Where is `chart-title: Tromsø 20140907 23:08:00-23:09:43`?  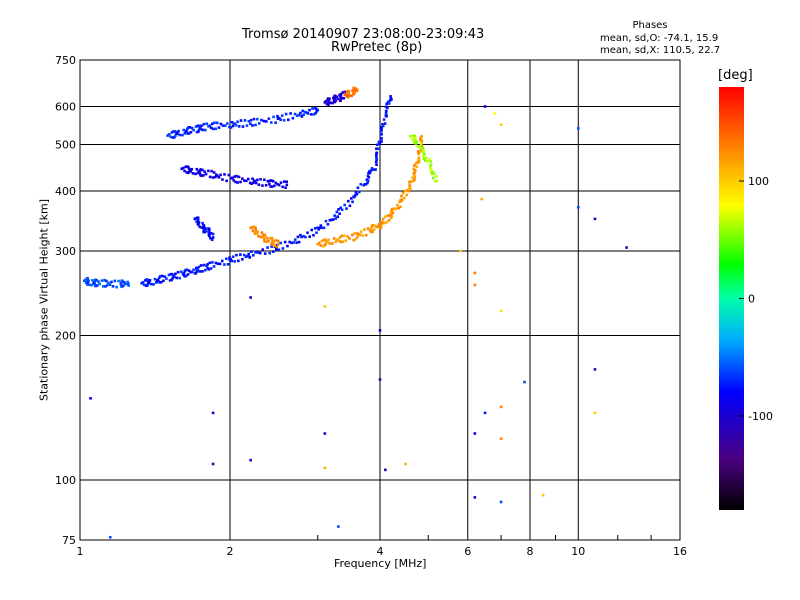 chart-title: Tromsø 20140907 23:08:00-23:09:43 is located at coordinates (363, 34).